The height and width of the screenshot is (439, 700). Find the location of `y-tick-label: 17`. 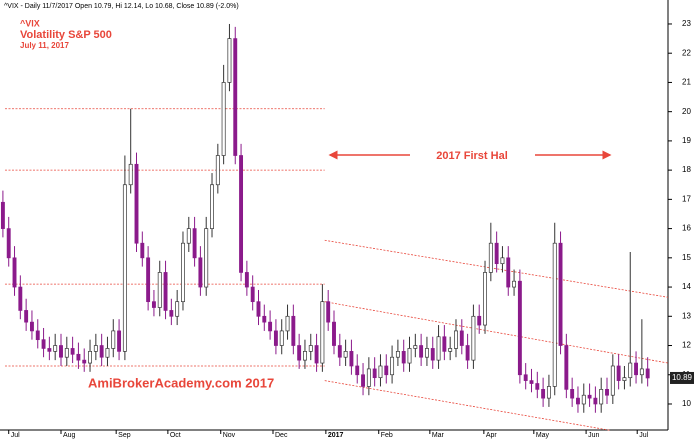

y-tick-label: 17 is located at coordinates (686, 198).